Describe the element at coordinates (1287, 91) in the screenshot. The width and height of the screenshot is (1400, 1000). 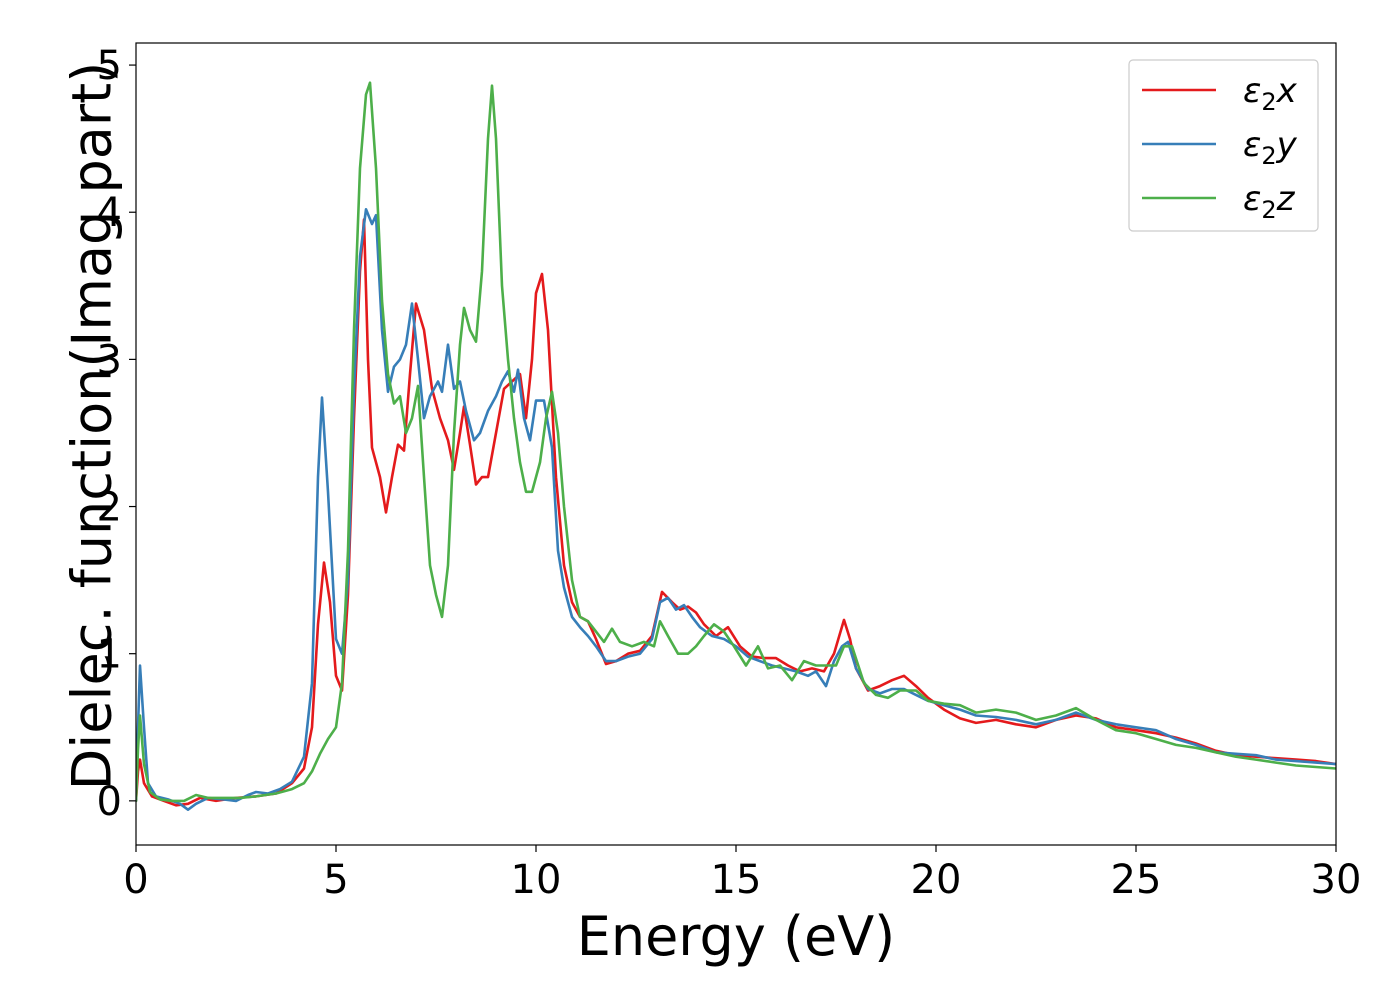
I see `legend-label-component: x` at that location.